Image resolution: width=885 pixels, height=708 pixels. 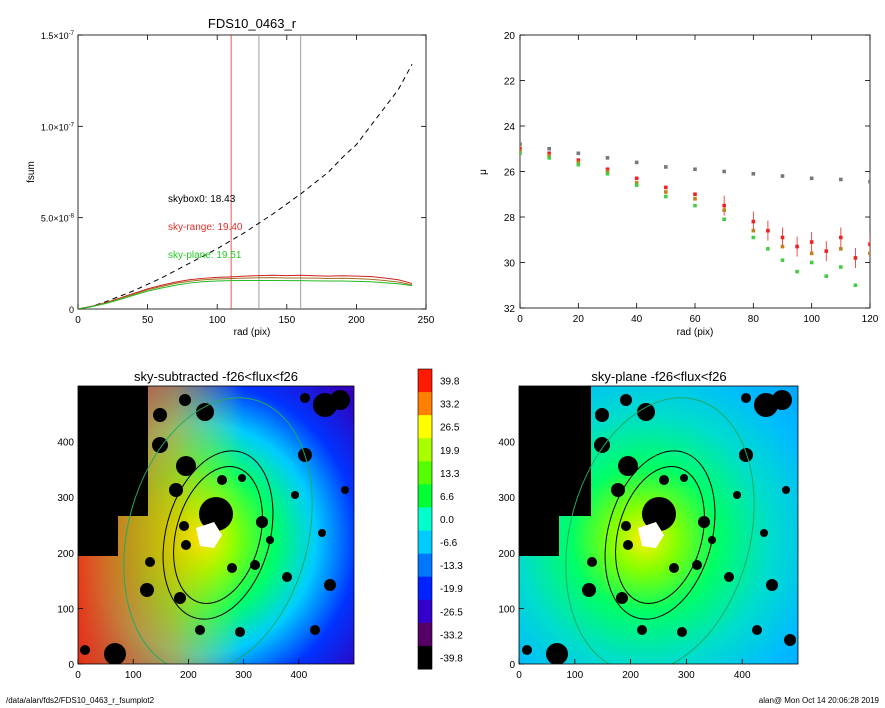 I want to click on annotation-sky-range: sky-range: 19.40, so click(x=205, y=227).